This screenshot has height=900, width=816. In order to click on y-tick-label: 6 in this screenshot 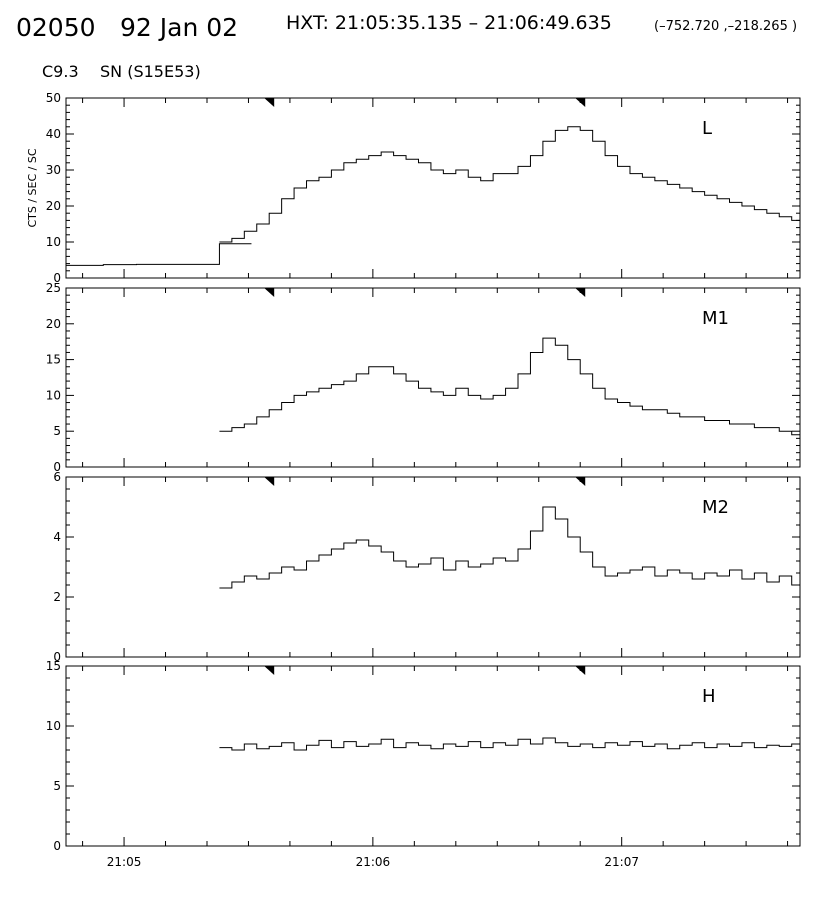, I will do `click(57, 477)`.